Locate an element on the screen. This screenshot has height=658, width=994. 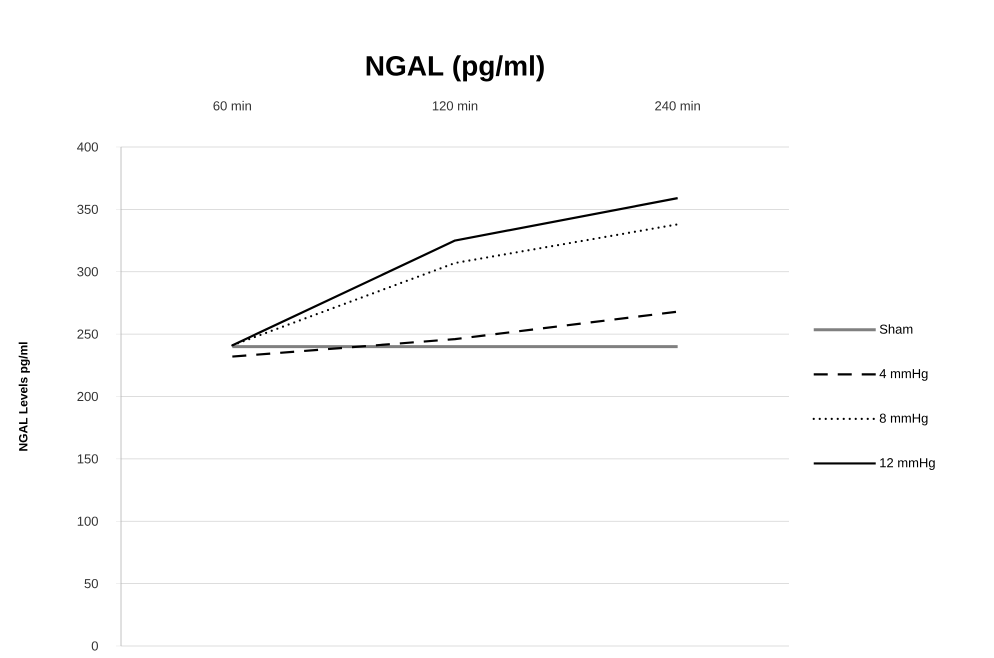
y-tick-label: 100 is located at coordinates (88, 521).